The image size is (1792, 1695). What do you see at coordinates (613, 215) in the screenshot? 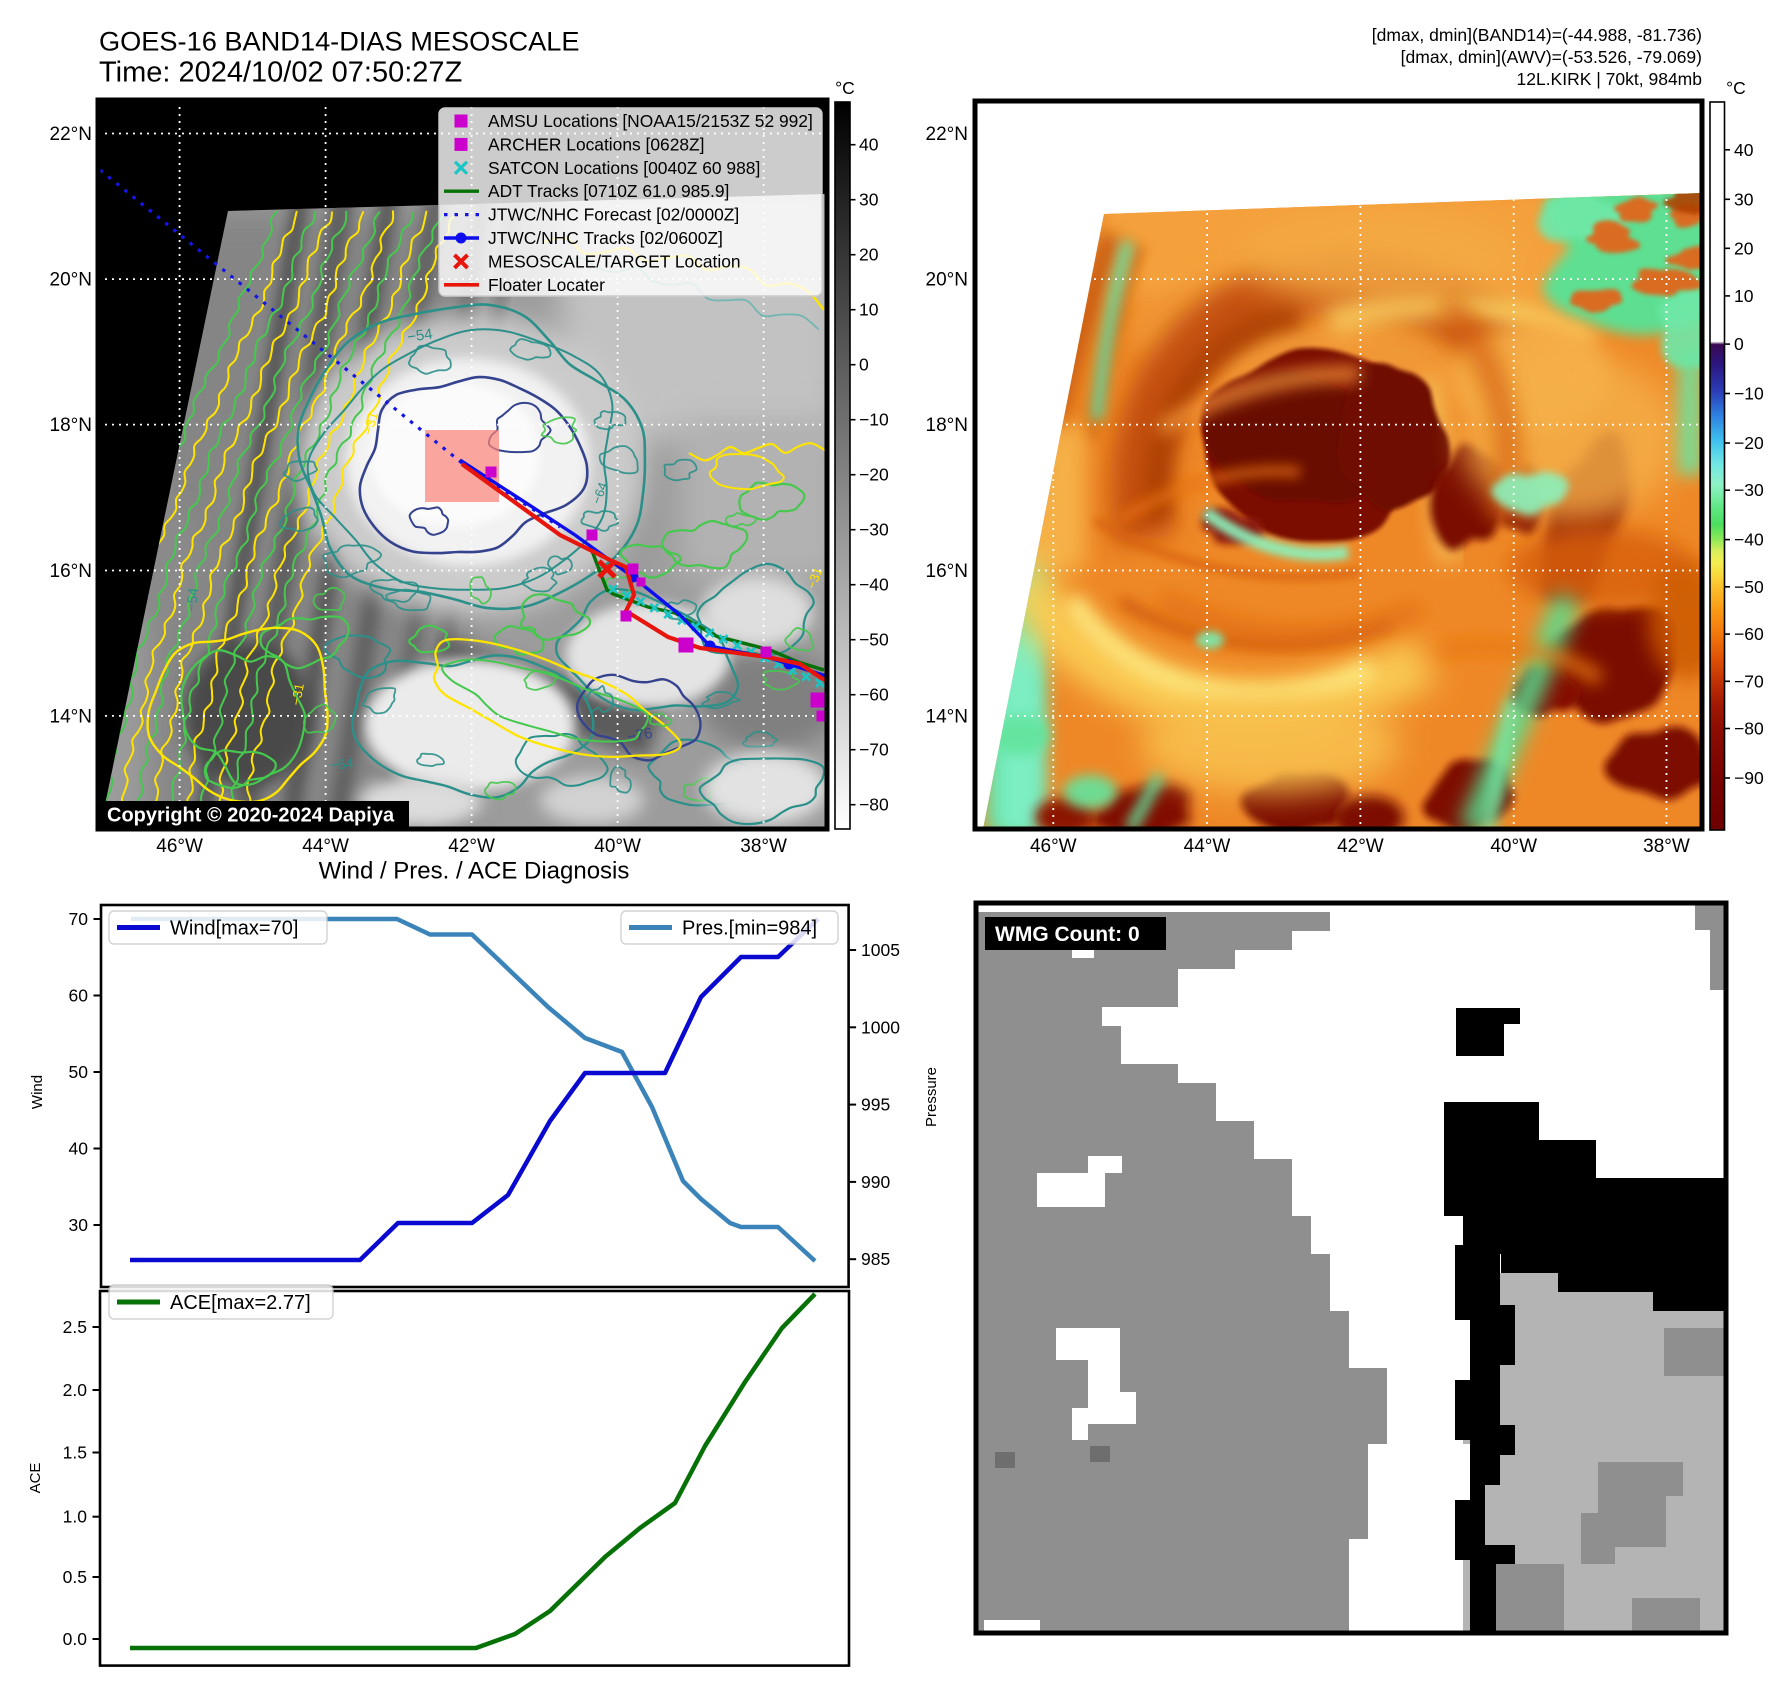
I see `svg-text: JTWC/NHC Forecast [02/0000Z]` at bounding box center [613, 215].